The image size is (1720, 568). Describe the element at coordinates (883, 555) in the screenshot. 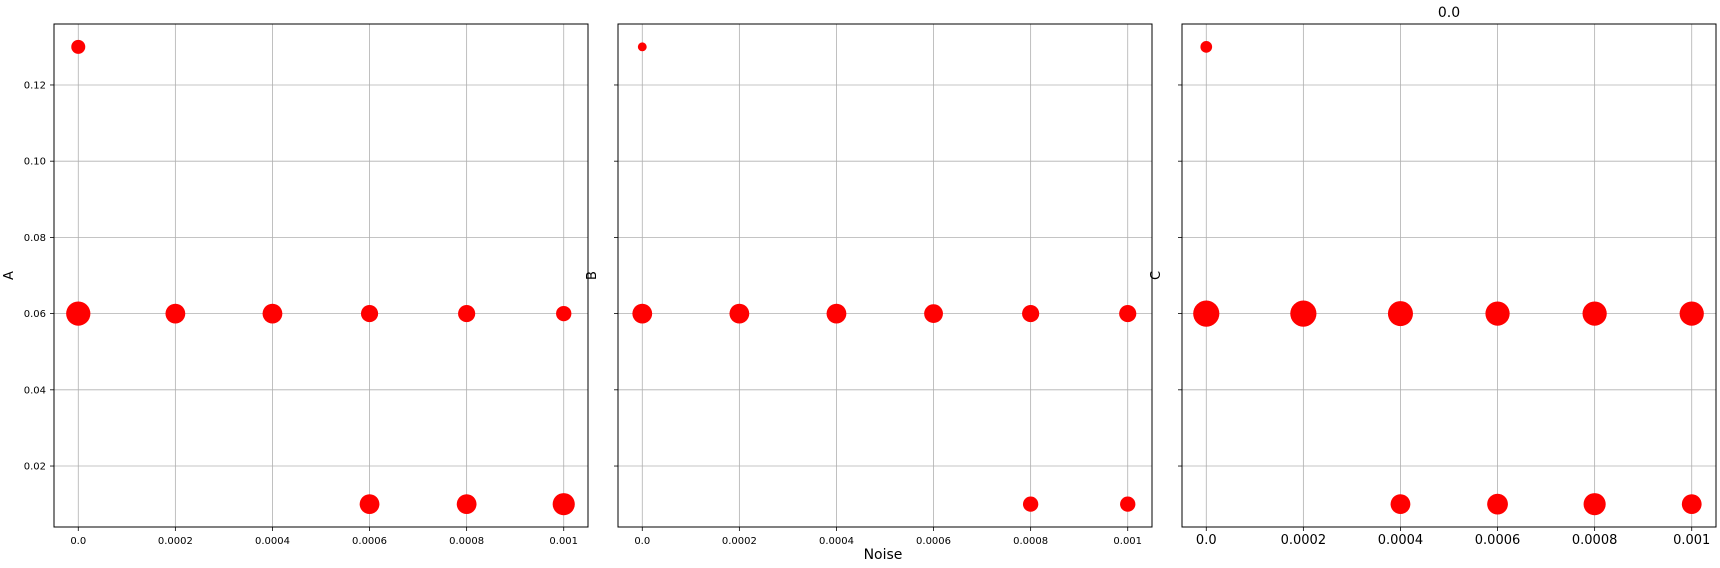

I see `x-axis-label: Noise` at that location.